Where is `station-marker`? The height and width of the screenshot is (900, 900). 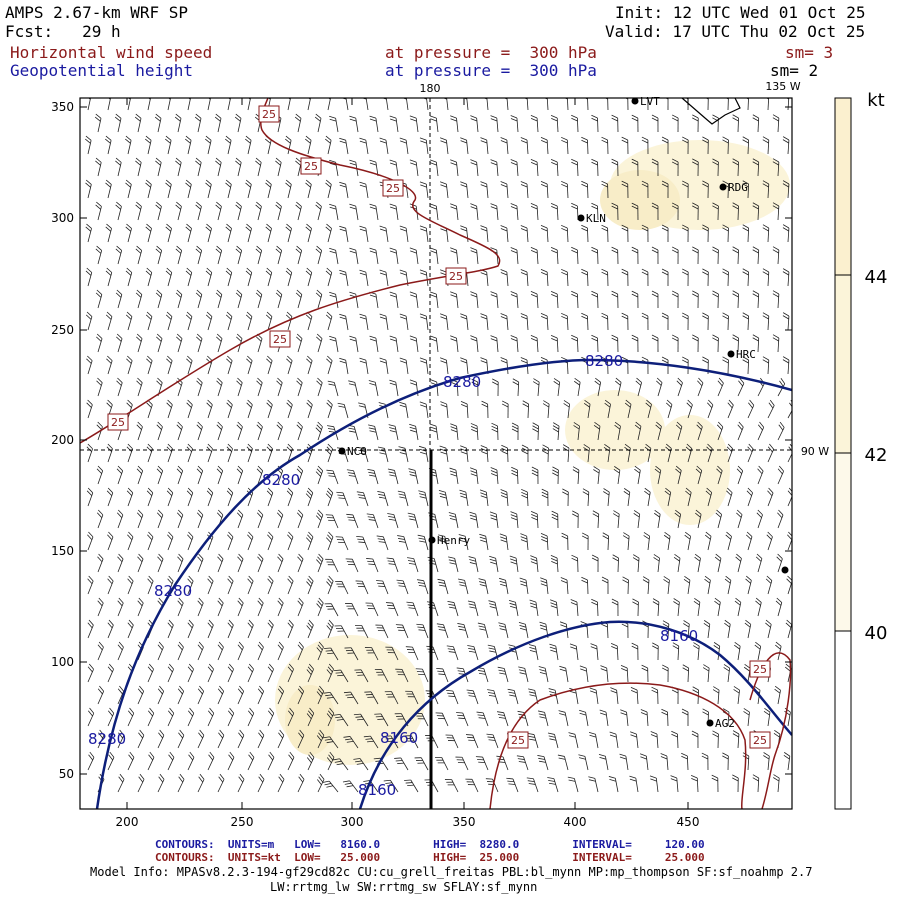
station-marker is located at coordinates (785, 570).